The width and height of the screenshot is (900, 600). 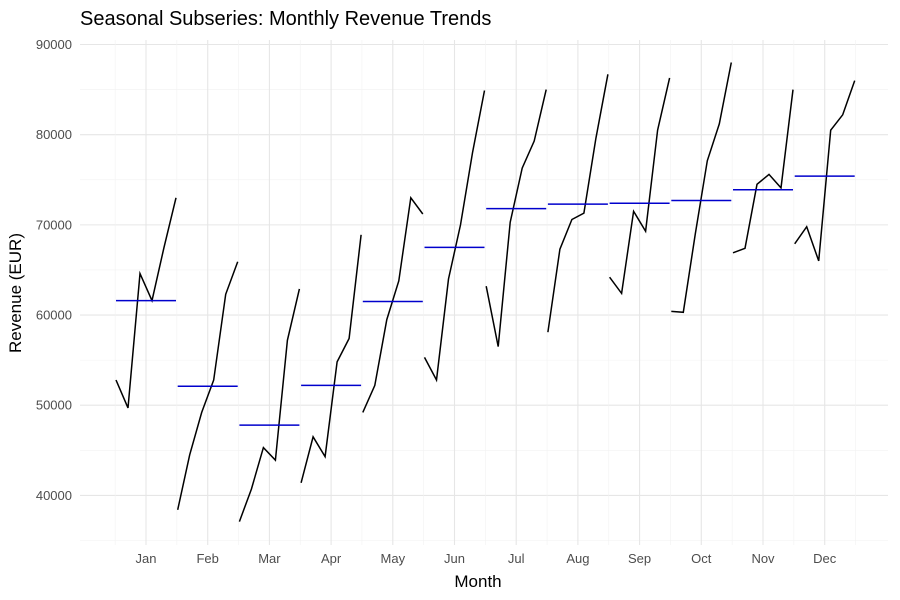 What do you see at coordinates (15, 293) in the screenshot?
I see `y-axis-label: Revenue (EUR)` at bounding box center [15, 293].